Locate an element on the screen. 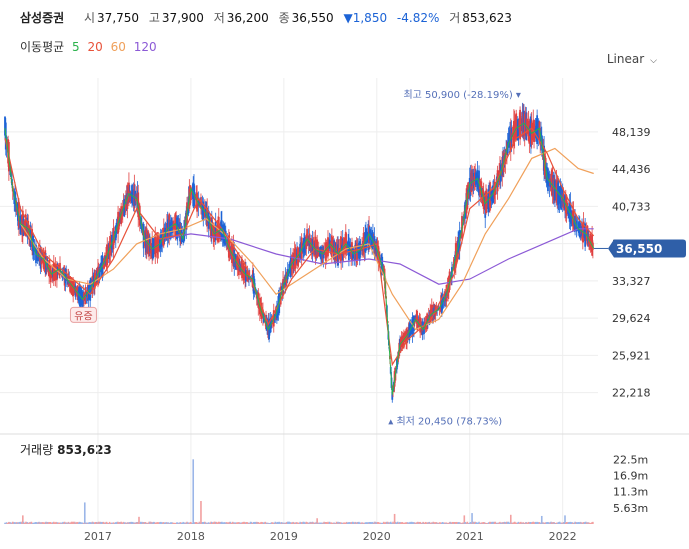  x-tick-label: 2021 is located at coordinates (470, 536).